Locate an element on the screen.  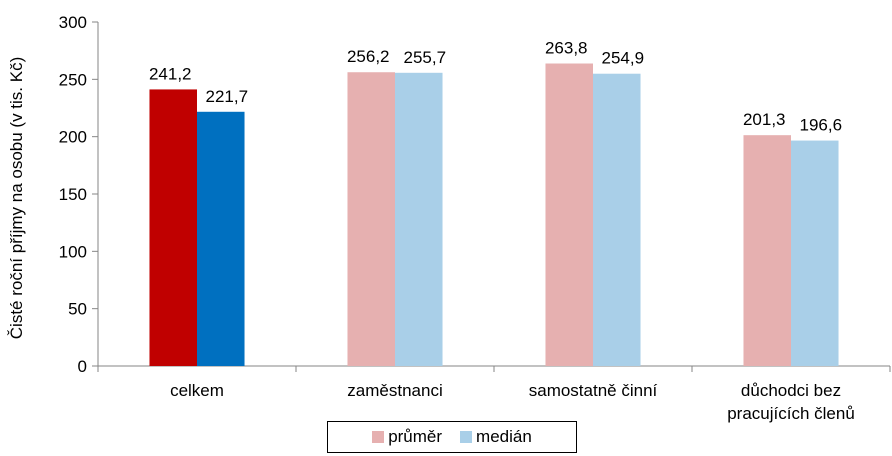
data-label: 196,6 is located at coordinates (820, 125).